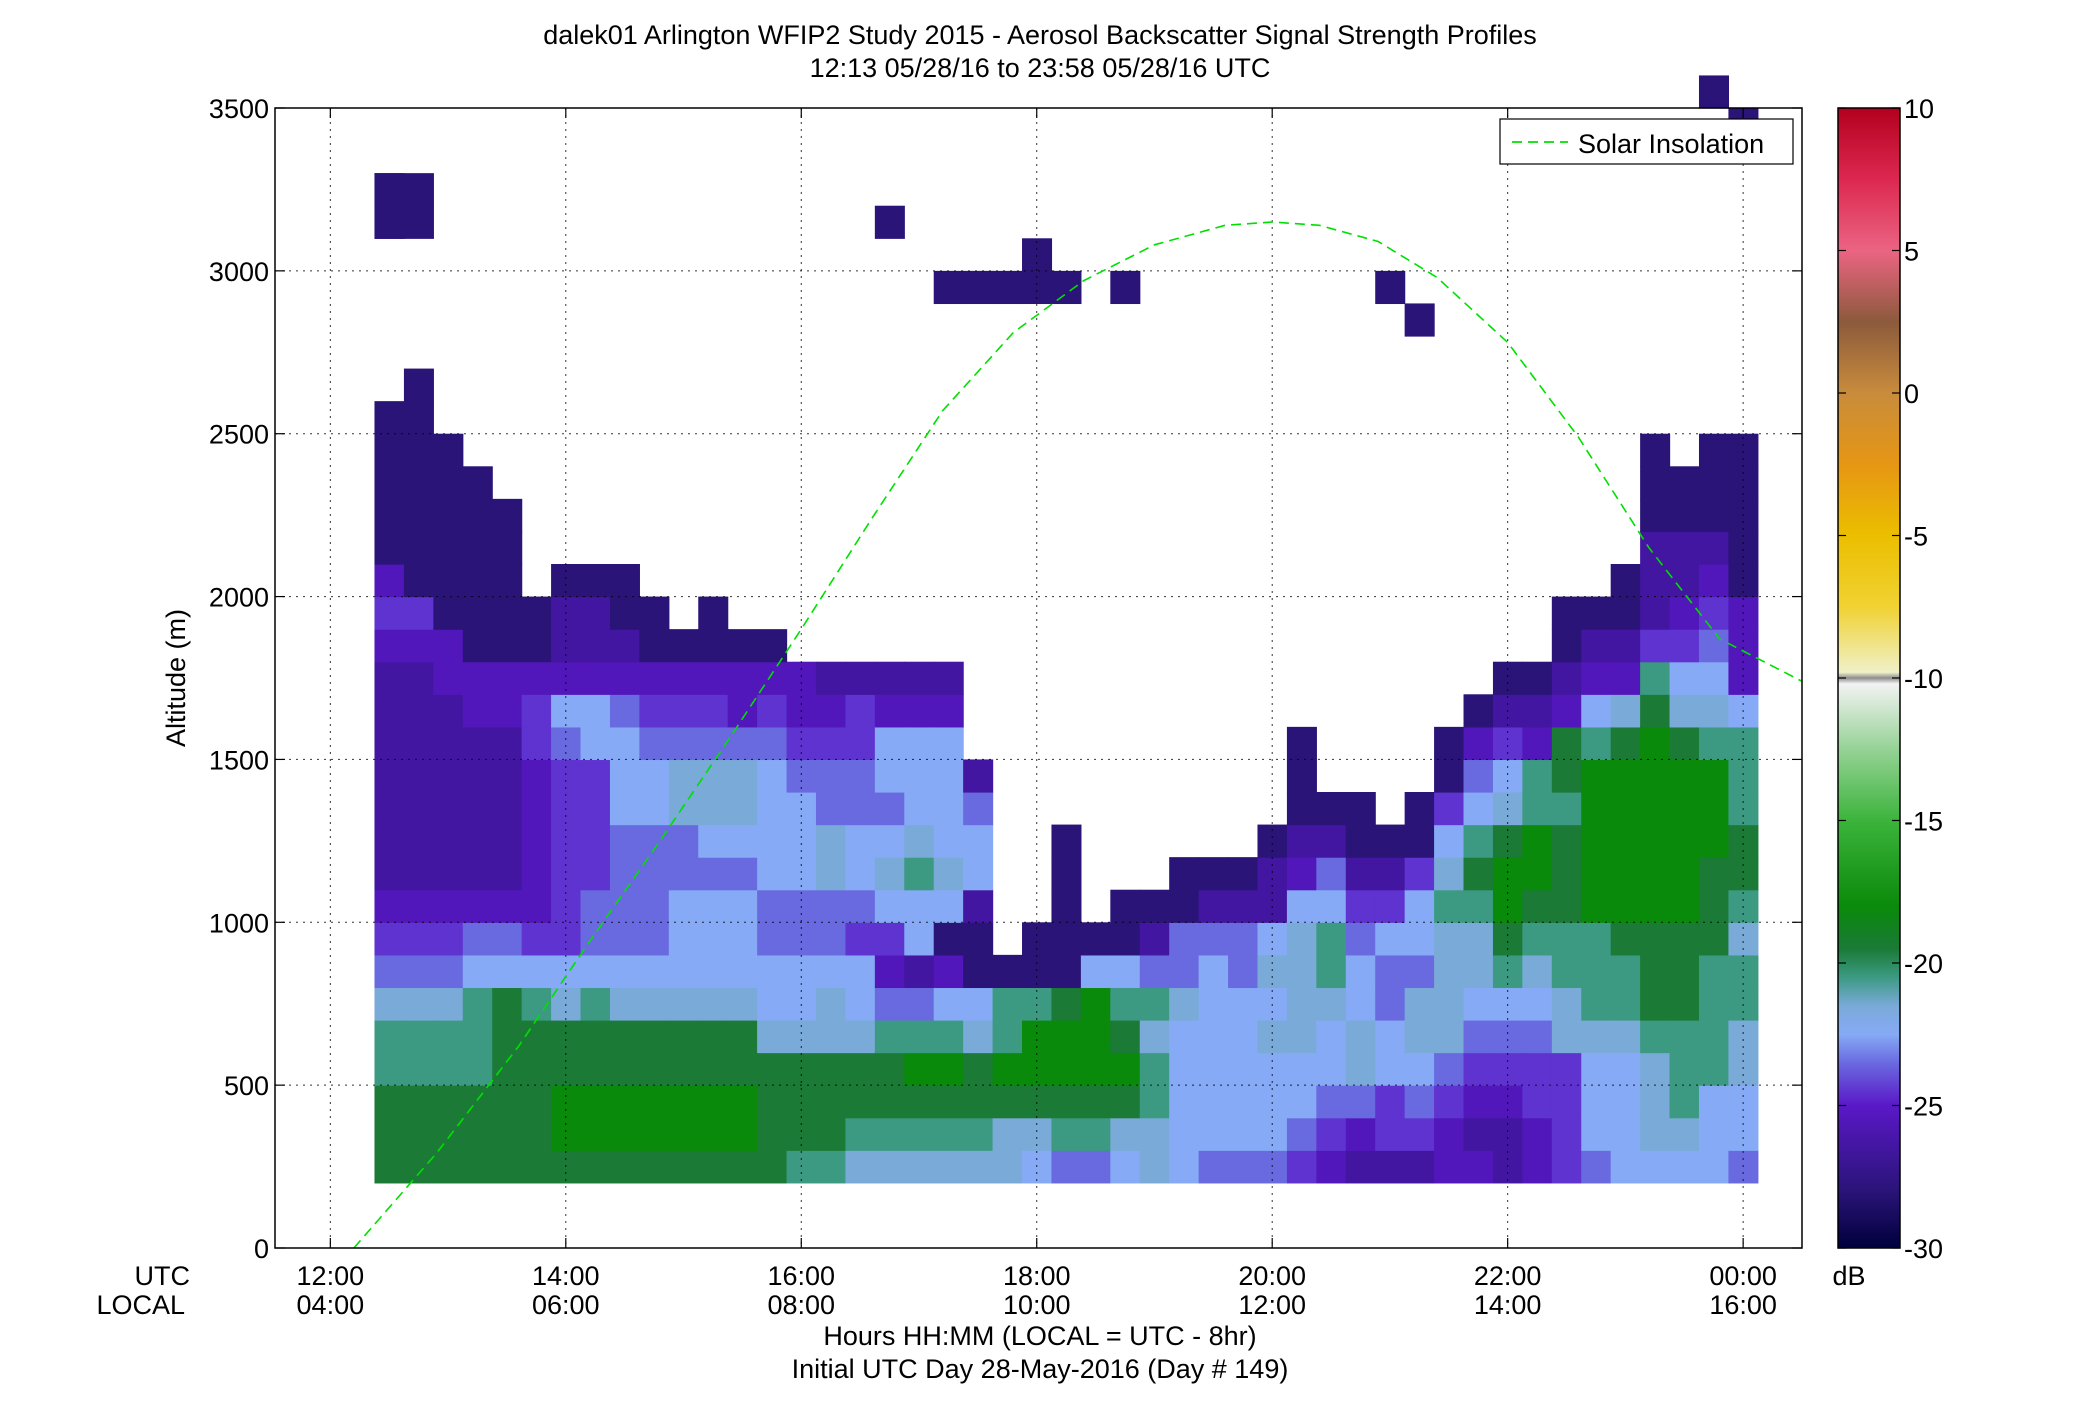 Image resolution: width=2098 pixels, height=1425 pixels. I want to click on colorbar-ticks: -30 -25 -20 -15 -10 -5 0 5 10, so click(1890, 679).